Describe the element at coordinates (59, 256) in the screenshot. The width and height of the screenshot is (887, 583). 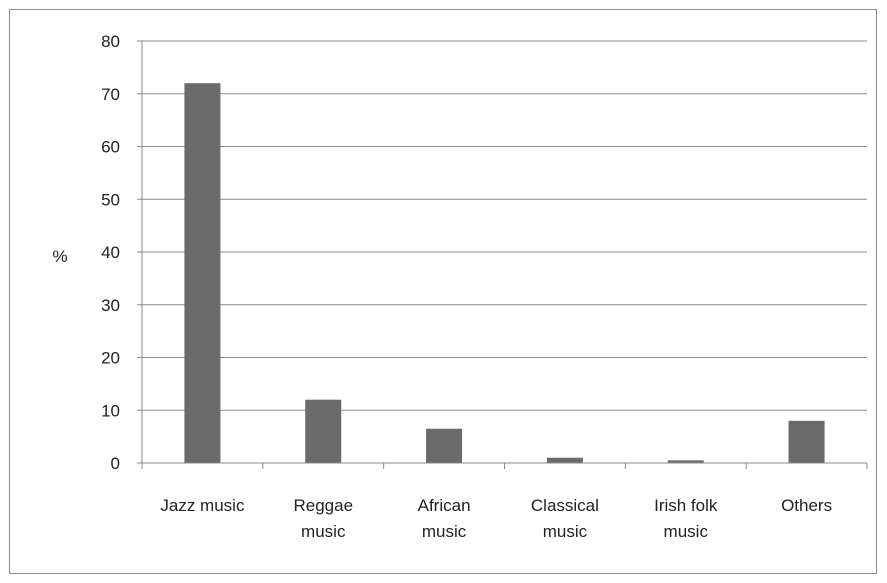
I see `y-axis-label: %` at that location.